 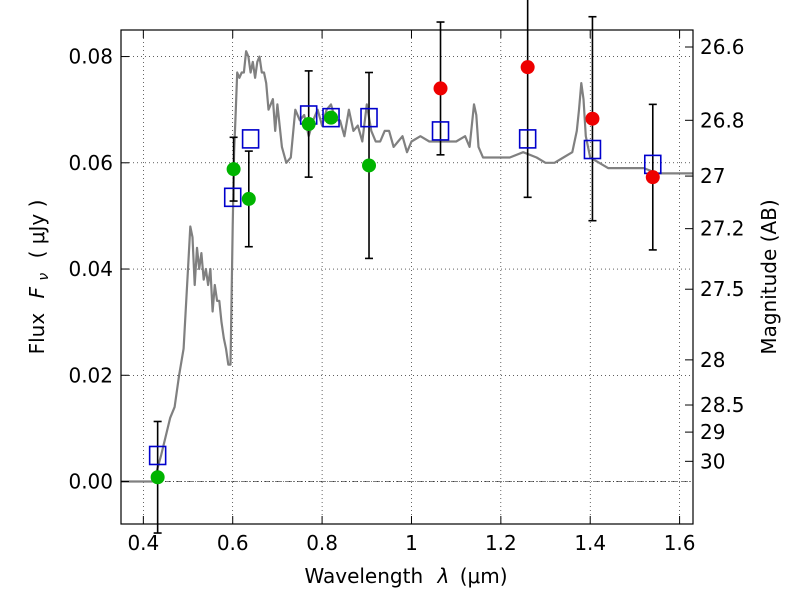 What do you see at coordinates (90, 482) in the screenshot?
I see `y-tick-label: 0.00` at bounding box center [90, 482].